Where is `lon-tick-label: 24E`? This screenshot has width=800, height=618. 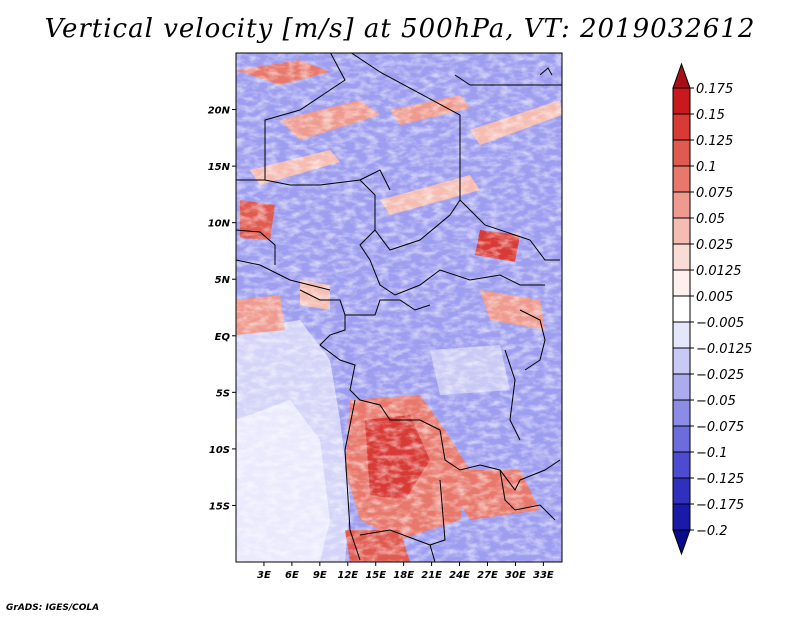
lon-tick-label: 24E is located at coordinates (459, 575).